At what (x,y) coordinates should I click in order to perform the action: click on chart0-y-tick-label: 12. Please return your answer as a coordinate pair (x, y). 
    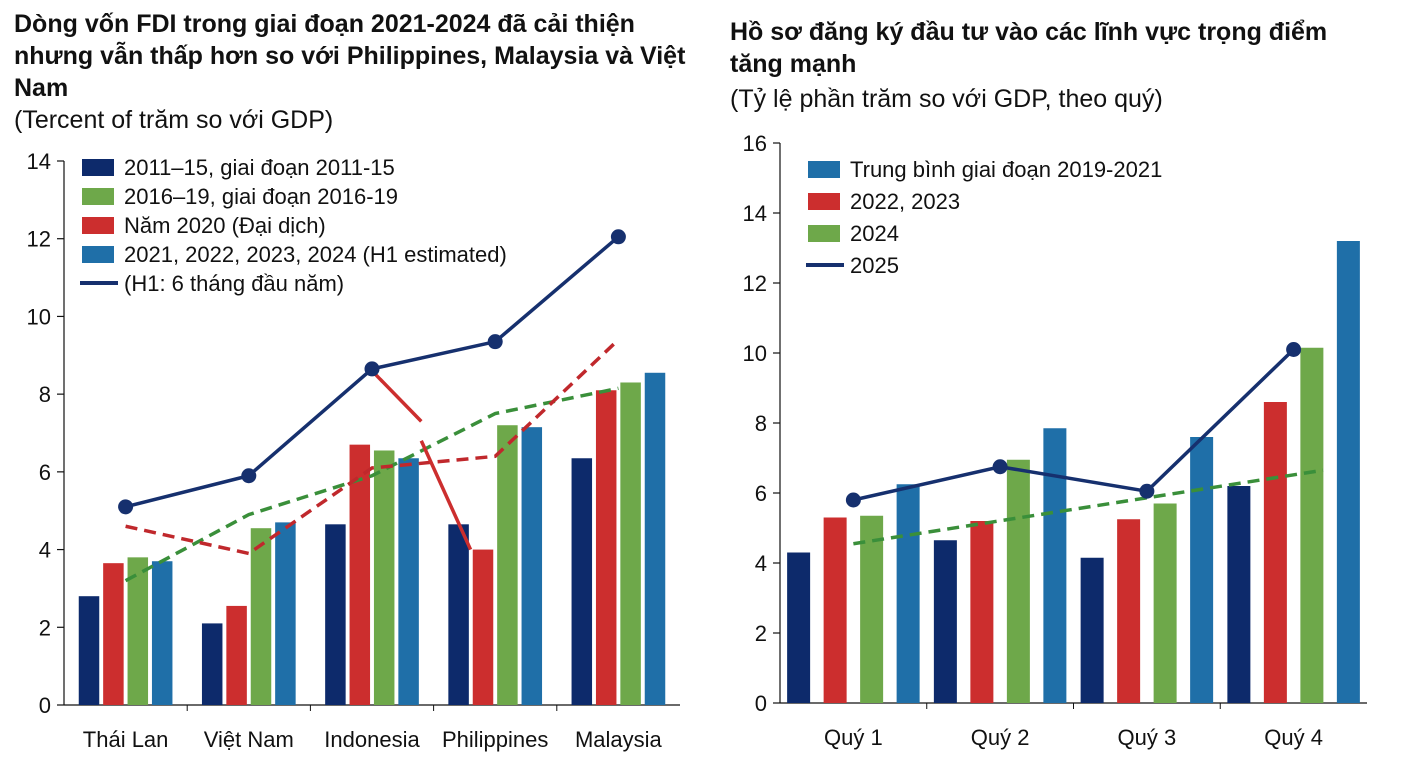
    Looking at the image, I should click on (39, 239).